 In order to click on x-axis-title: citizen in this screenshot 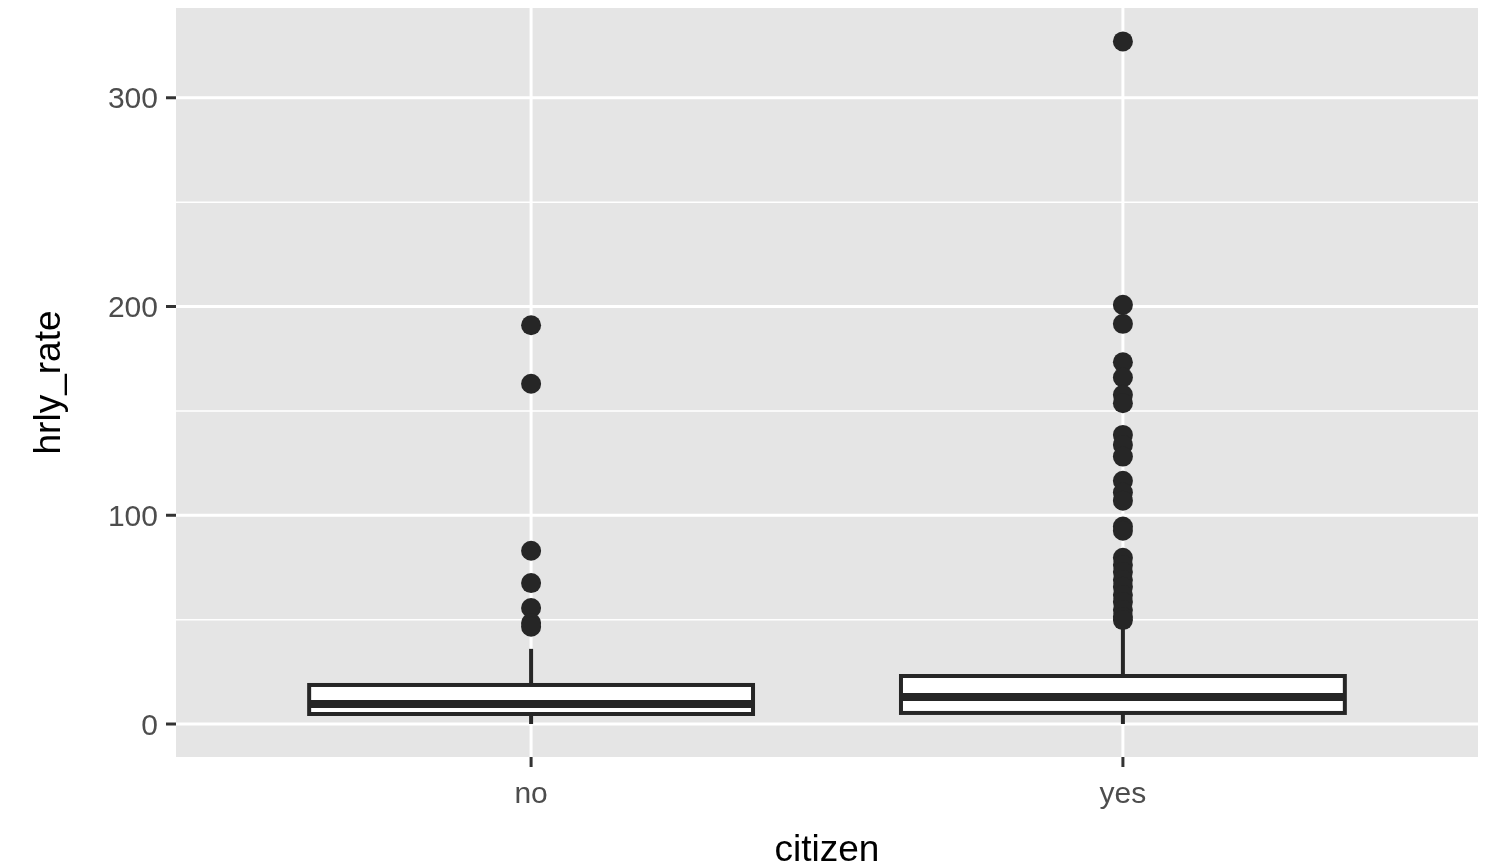, I will do `click(827, 846)`.